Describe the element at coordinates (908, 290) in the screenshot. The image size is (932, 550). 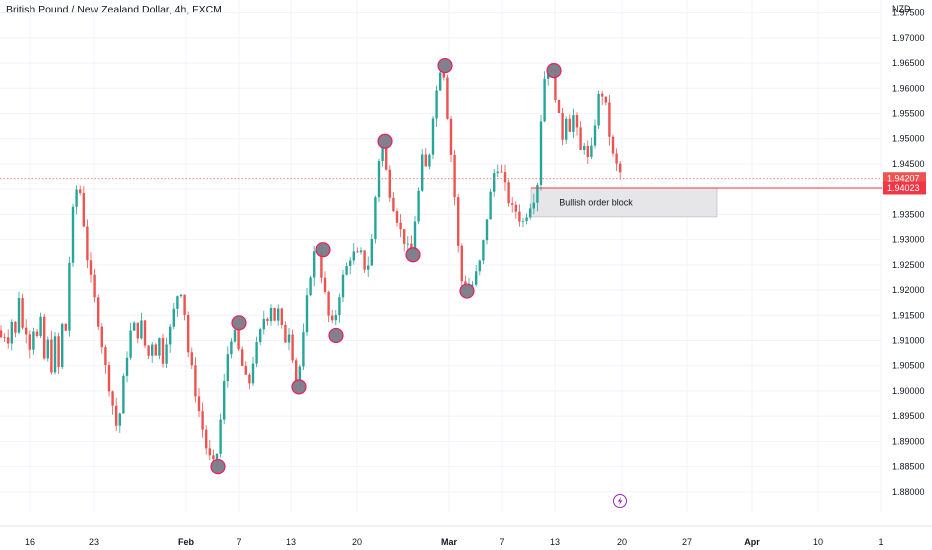
I see `price-tick-label: 1.92000` at that location.